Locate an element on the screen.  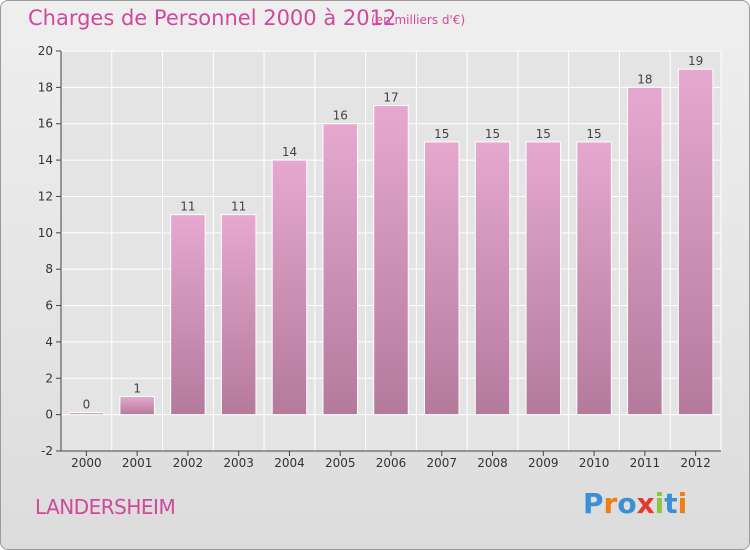
commune-name: LANDERSHEIM is located at coordinates (105, 507).